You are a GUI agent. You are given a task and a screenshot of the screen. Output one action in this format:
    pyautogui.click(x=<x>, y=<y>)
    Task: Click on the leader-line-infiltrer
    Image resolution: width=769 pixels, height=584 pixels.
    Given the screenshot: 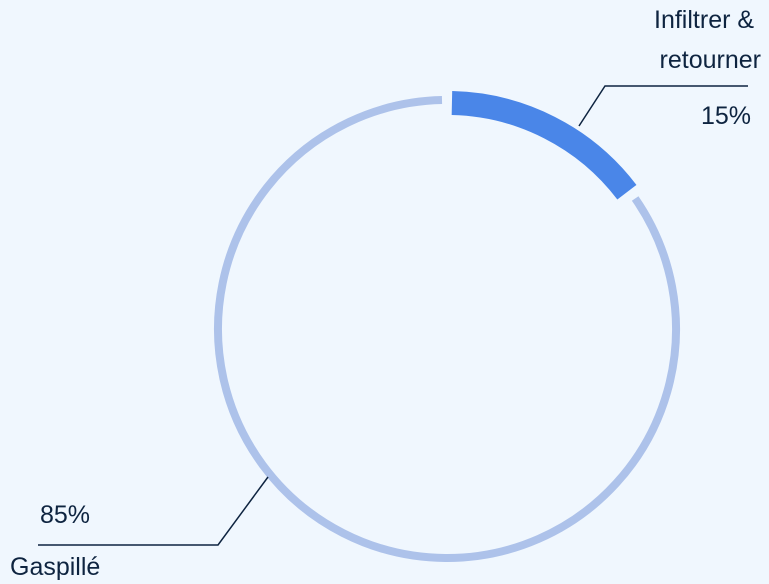 What is the action you would take?
    pyautogui.click(x=663, y=106)
    